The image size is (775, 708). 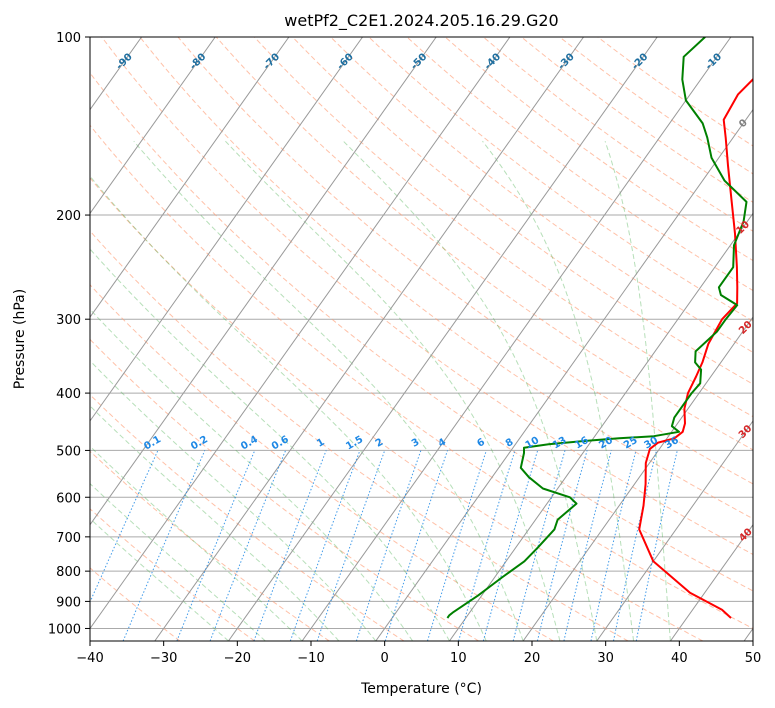 What do you see at coordinates (532, 658) in the screenshot?
I see `x-tick-label: 20` at bounding box center [532, 658].